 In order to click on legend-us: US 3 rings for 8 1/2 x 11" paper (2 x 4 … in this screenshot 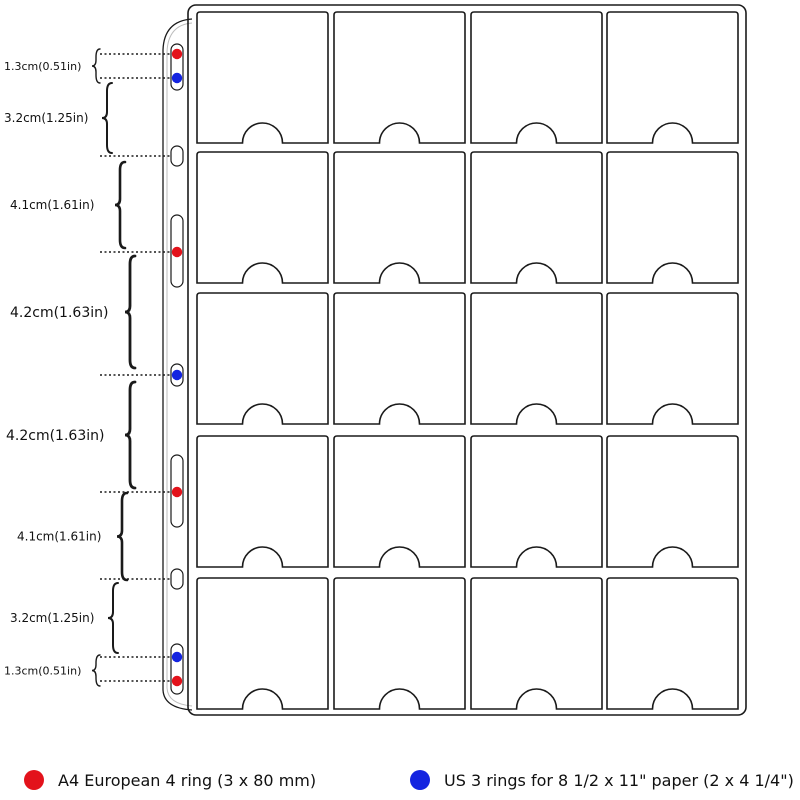, I will do `click(602, 780)`.